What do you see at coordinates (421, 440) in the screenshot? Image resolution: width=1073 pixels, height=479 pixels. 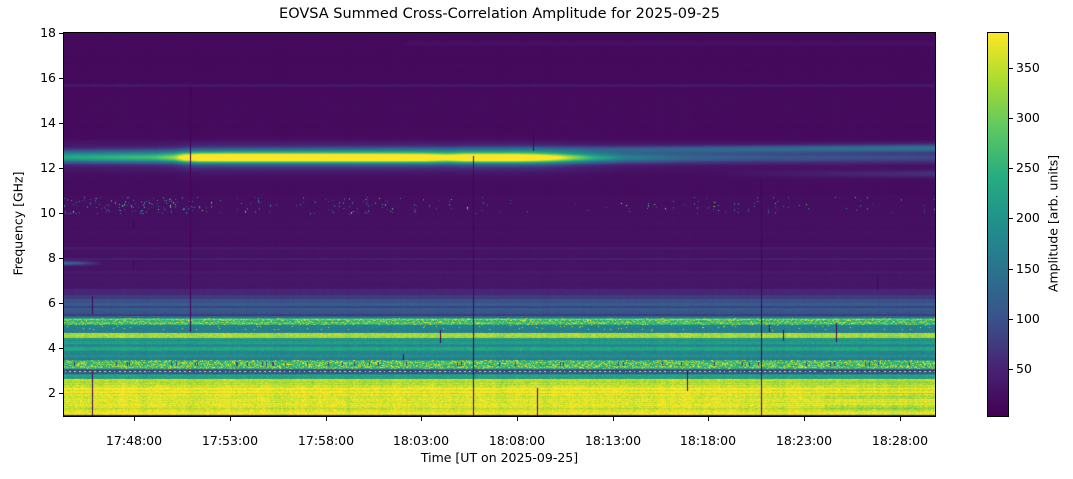 I see `x-tick-label: 18:03:00` at bounding box center [421, 440].